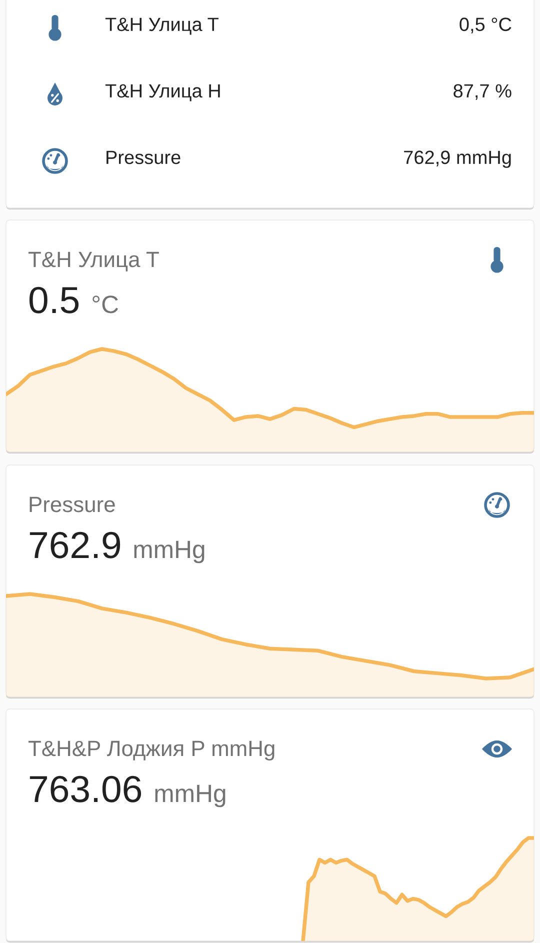 The height and width of the screenshot is (943, 540). What do you see at coordinates (86, 789) in the screenshot?
I see `chart-subtitle: 763.06` at bounding box center [86, 789].